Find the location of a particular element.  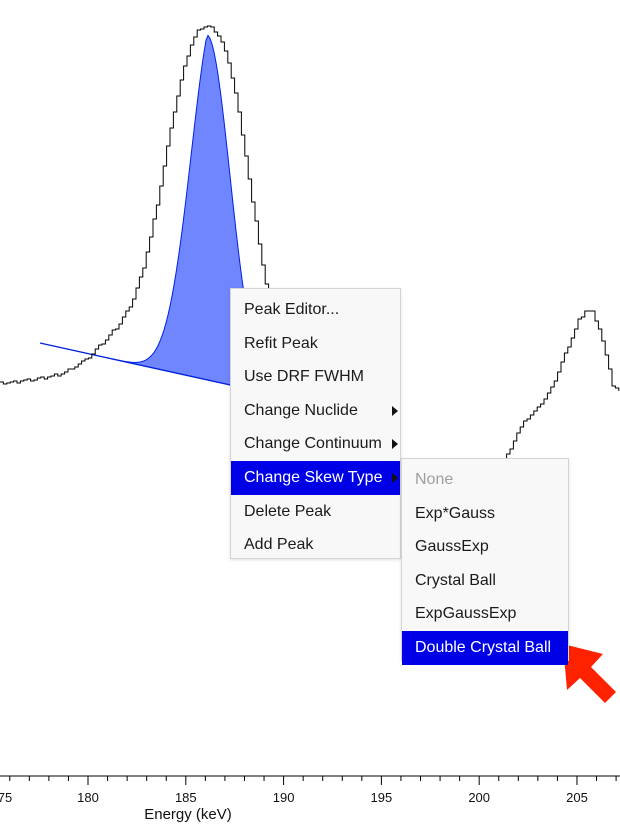

menu-item-use-drf-fwhm: Use DRF FWHM is located at coordinates (315, 377).